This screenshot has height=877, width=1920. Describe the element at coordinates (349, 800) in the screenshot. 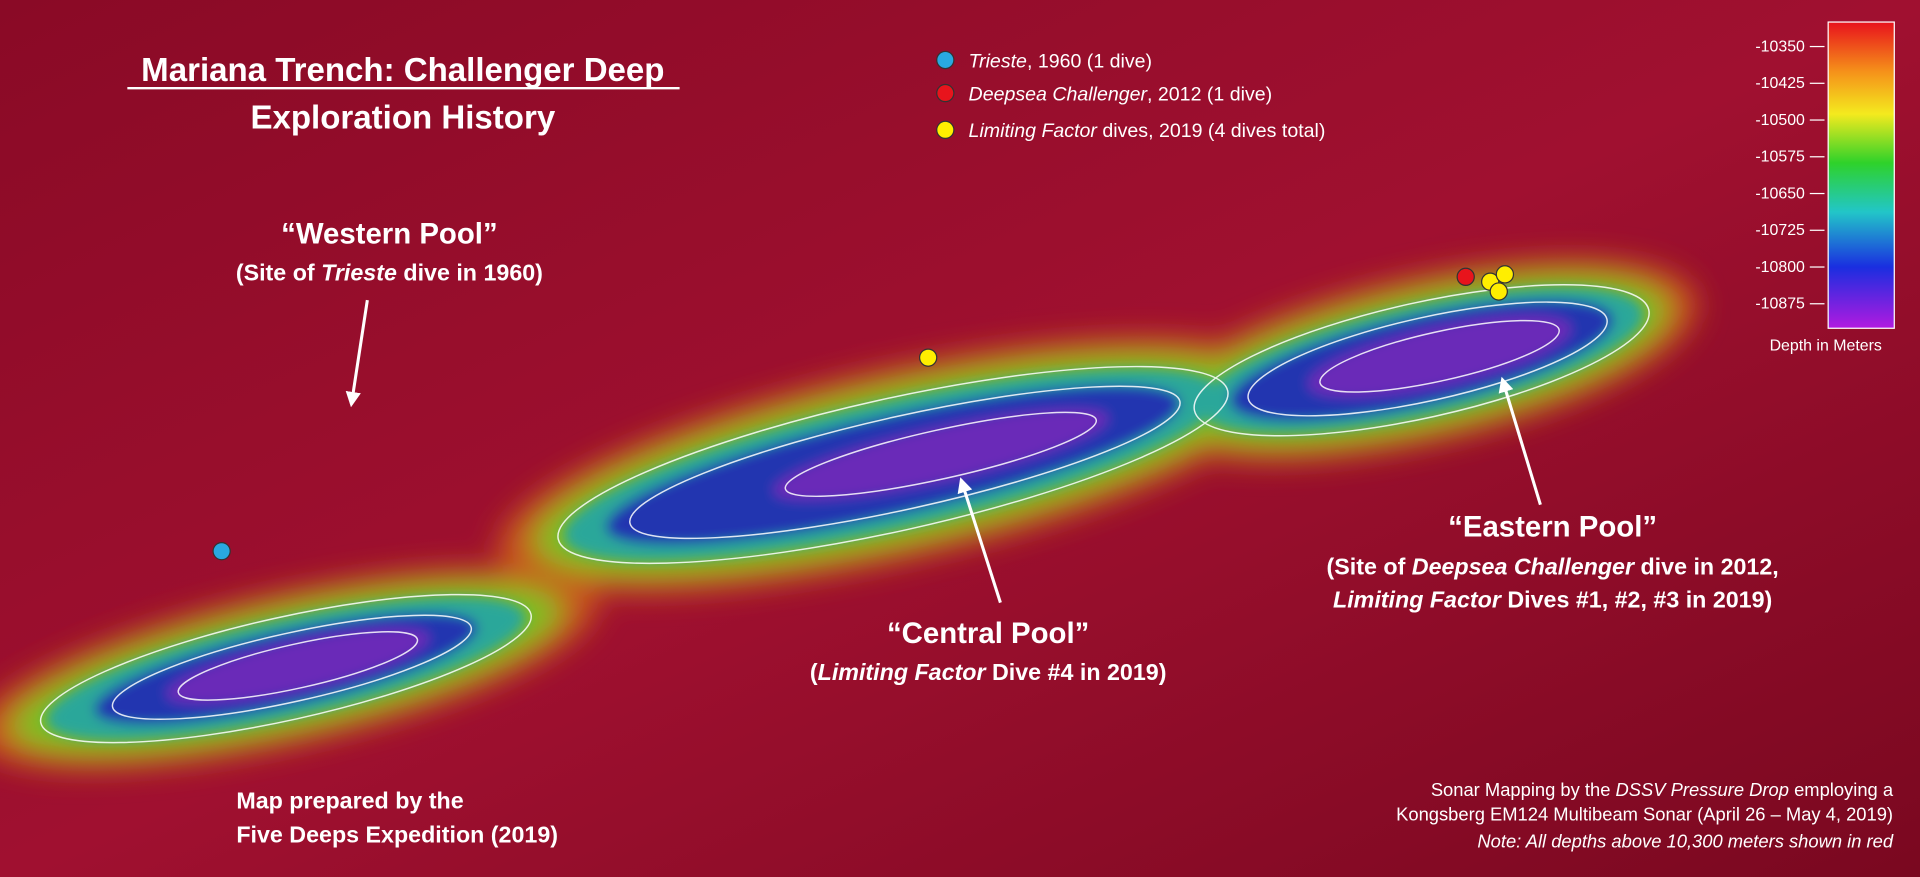

I see `credit: Map prepared by the` at that location.